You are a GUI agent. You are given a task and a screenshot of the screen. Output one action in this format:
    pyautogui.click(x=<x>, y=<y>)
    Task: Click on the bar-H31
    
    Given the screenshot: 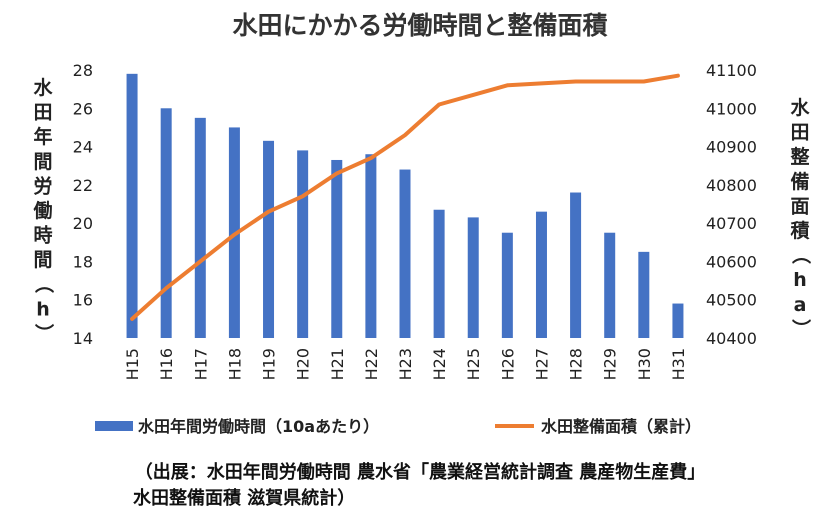 What is the action you would take?
    pyautogui.click(x=678, y=320)
    